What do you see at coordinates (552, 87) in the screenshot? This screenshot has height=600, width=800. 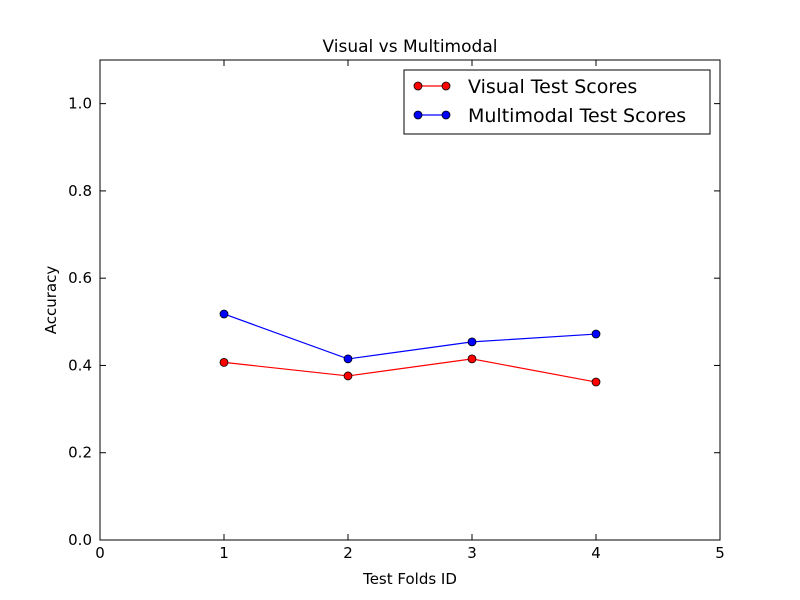 I see `legend-label-0: Visual Test Scores` at bounding box center [552, 87].